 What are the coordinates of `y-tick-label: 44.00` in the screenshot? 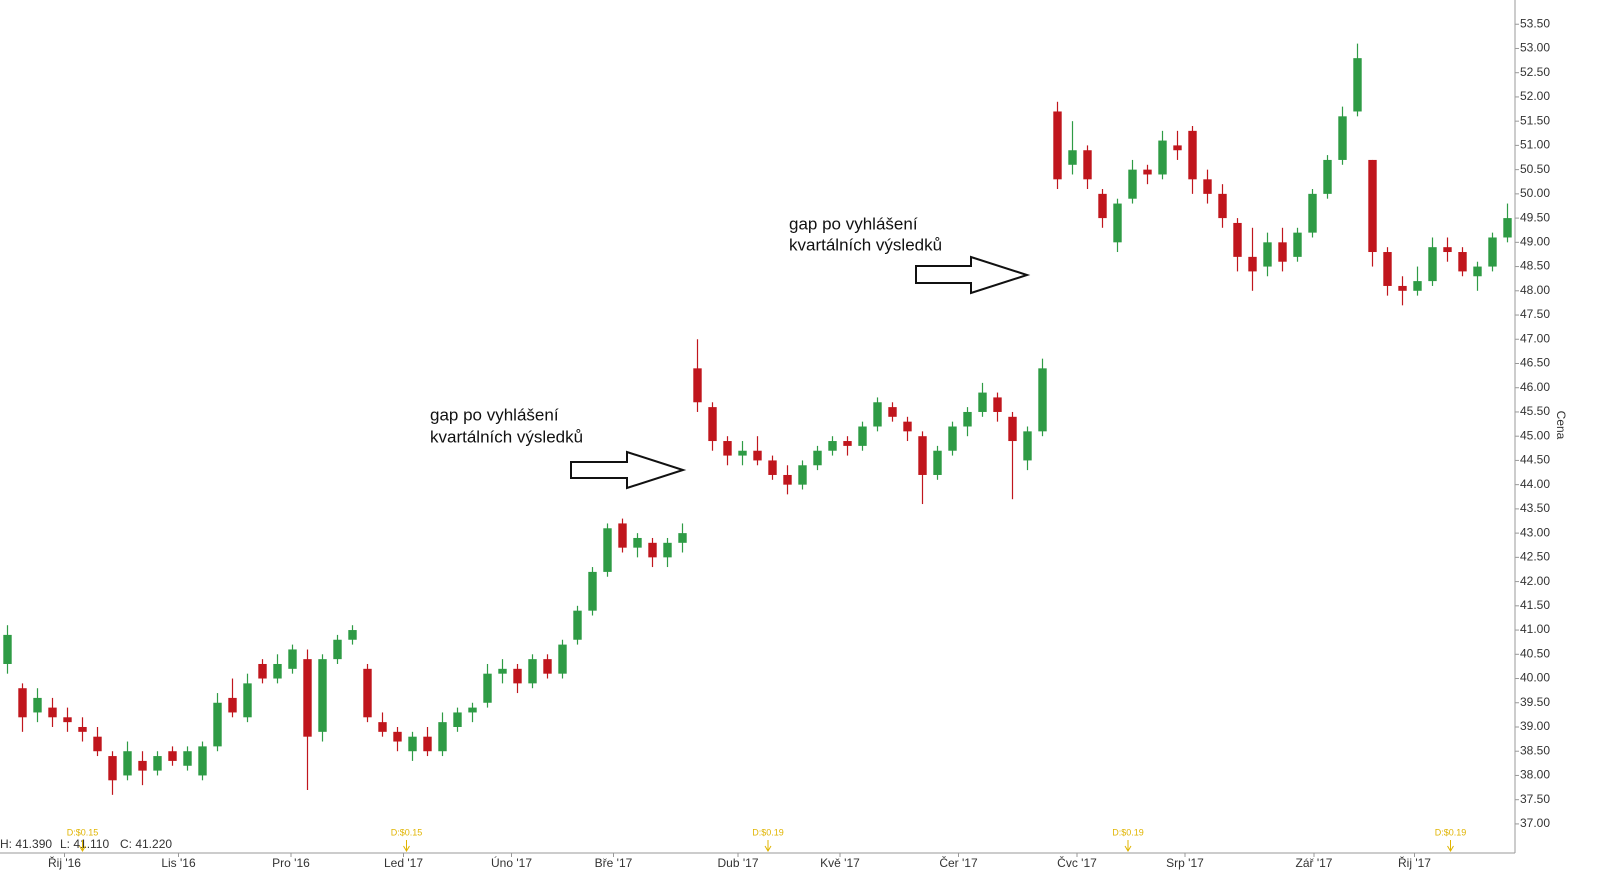 It's located at (1535, 484).